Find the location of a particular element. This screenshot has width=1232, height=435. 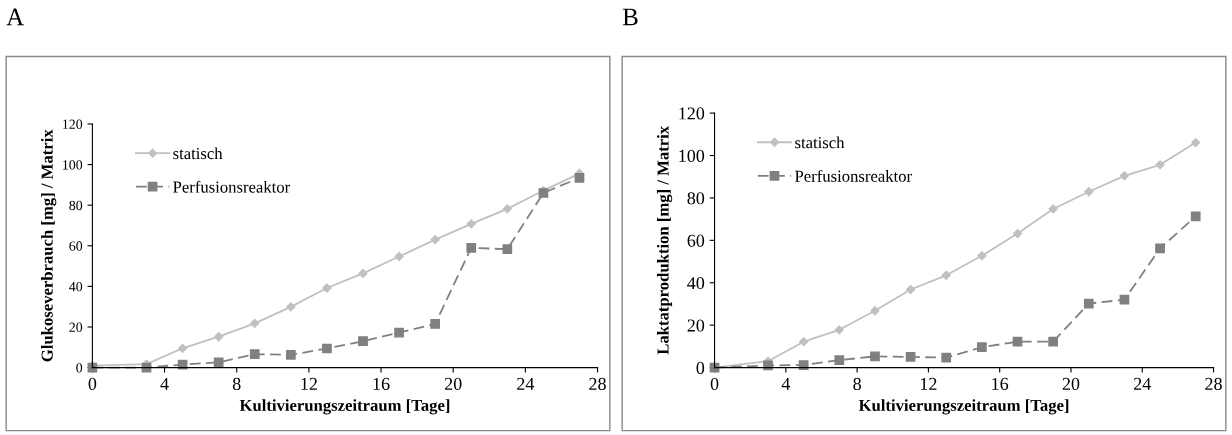

chart-title: A is located at coordinates (15, 17).